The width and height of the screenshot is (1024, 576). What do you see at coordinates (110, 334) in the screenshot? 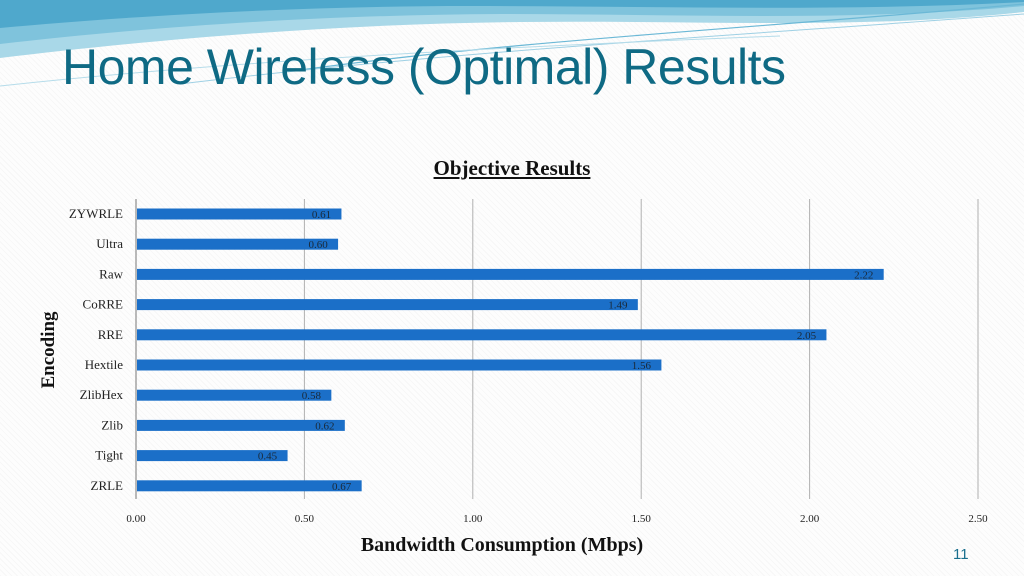
I see `category-label-rre: RRE` at bounding box center [110, 334].